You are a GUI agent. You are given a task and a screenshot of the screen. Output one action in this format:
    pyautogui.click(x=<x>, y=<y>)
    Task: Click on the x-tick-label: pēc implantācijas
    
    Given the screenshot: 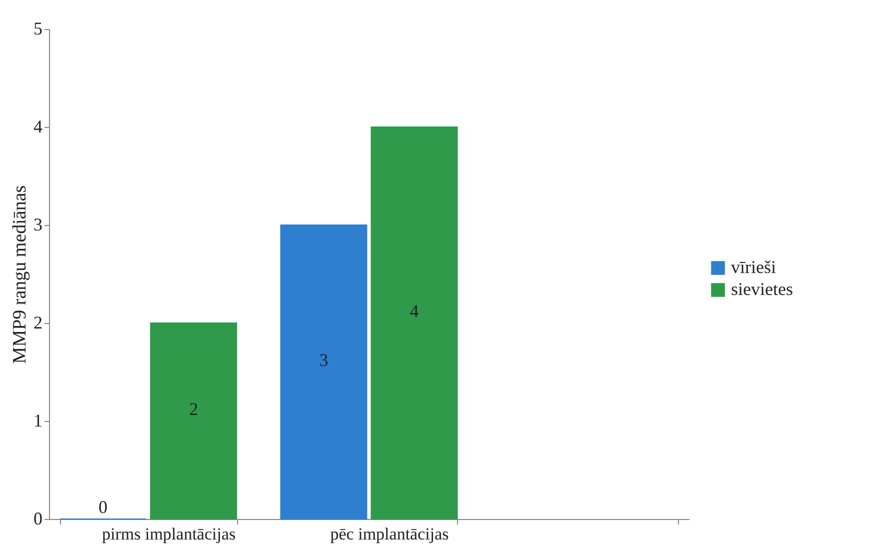 What is the action you would take?
    pyautogui.click(x=389, y=534)
    